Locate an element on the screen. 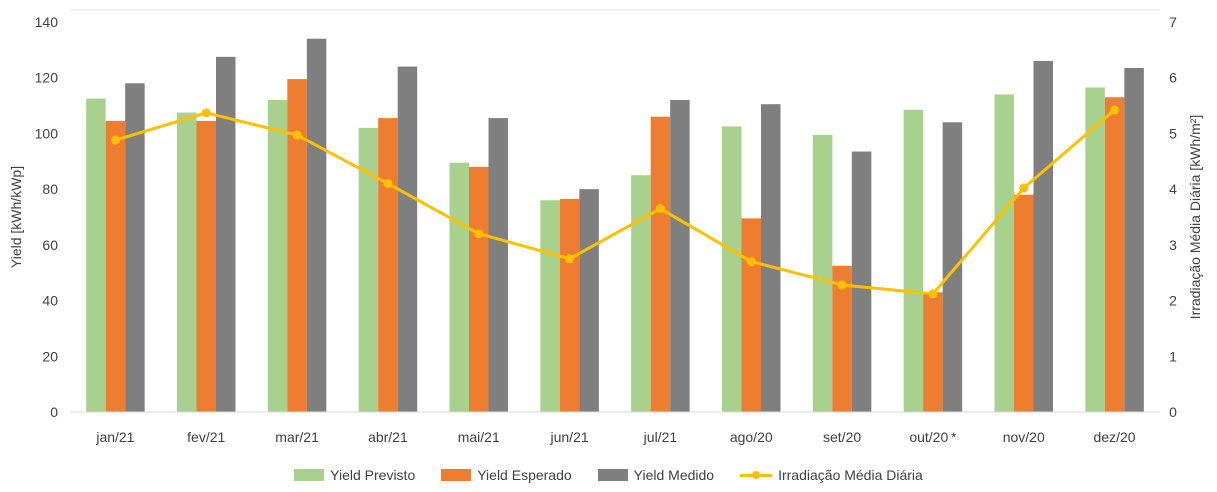 This screenshot has height=492, width=1217. x-tick-label: abr/21 is located at coordinates (388, 437).